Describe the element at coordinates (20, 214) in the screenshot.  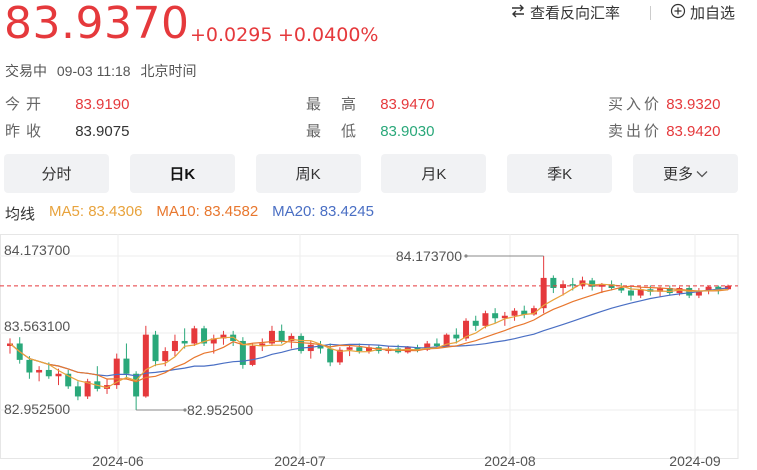
I see `ma-title: 均线` at that location.